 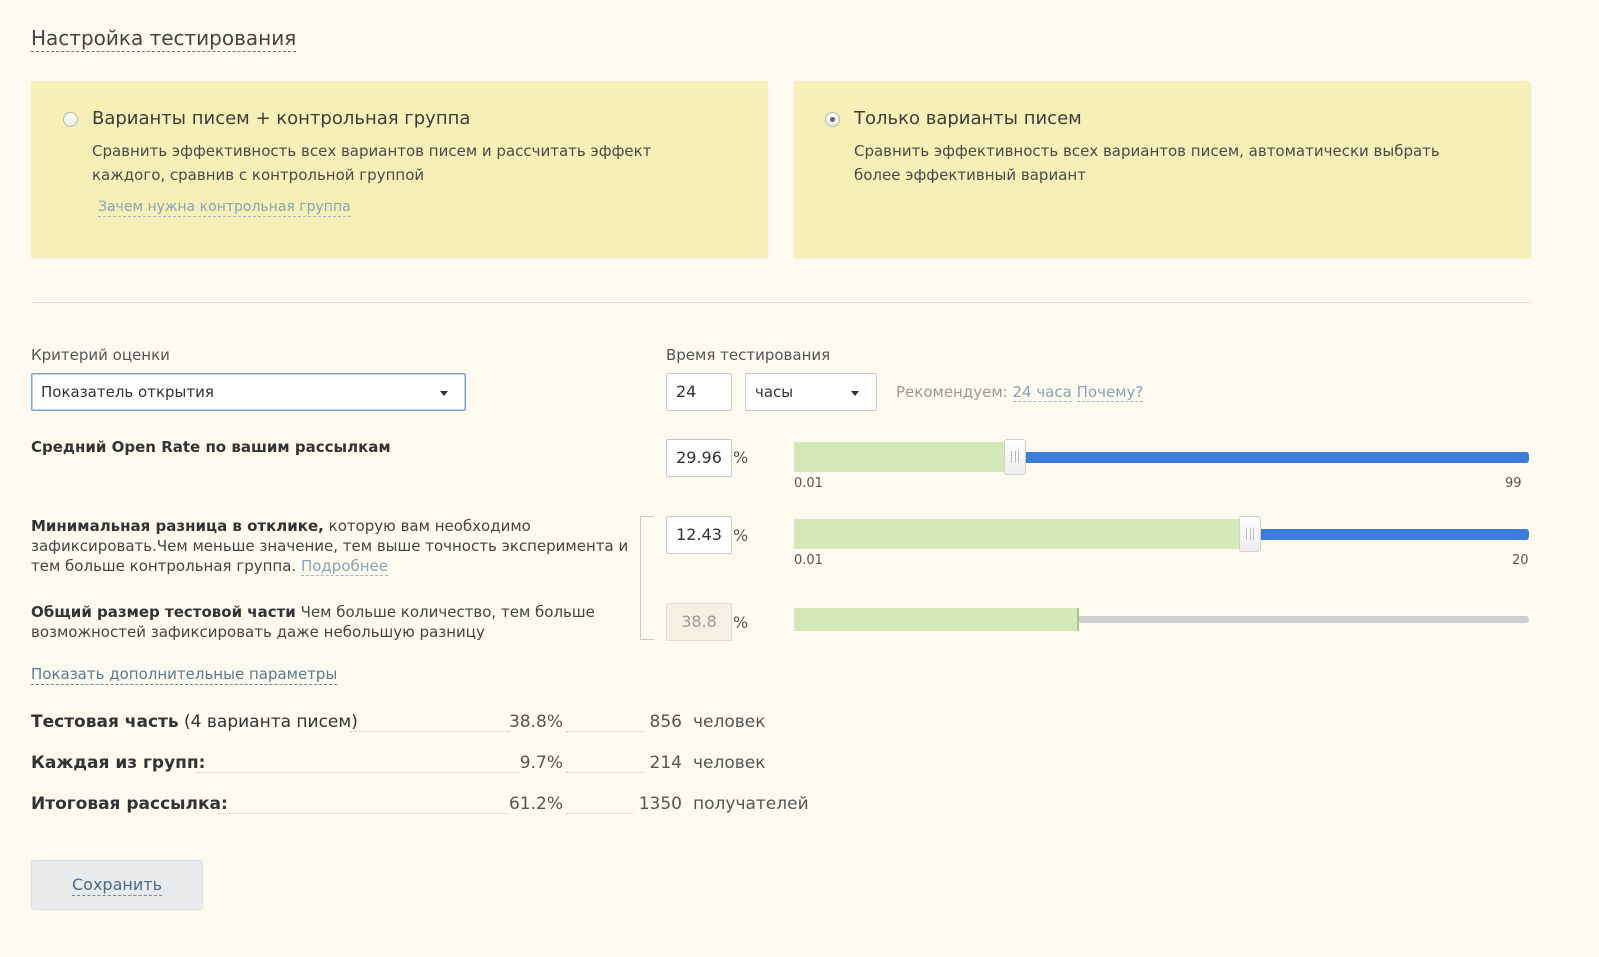 What do you see at coordinates (952, 392) in the screenshot?
I see `recommend-prefix: Рекомендуем:` at bounding box center [952, 392].